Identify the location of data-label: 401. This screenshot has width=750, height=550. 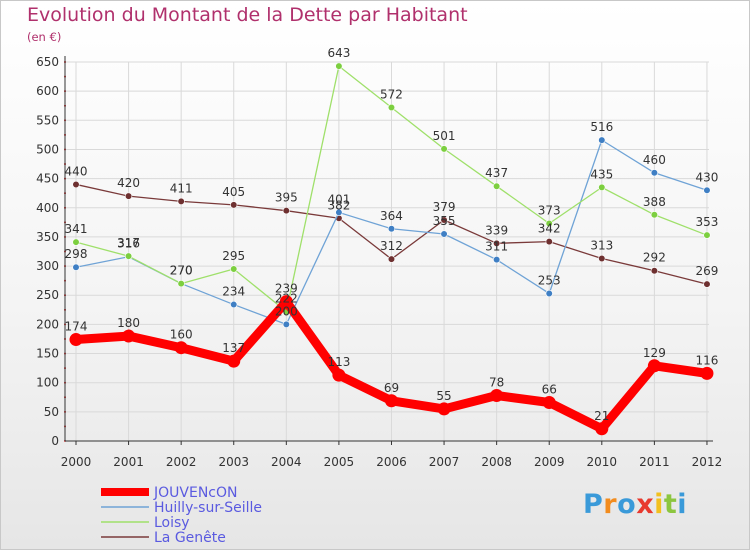
(338, 199).